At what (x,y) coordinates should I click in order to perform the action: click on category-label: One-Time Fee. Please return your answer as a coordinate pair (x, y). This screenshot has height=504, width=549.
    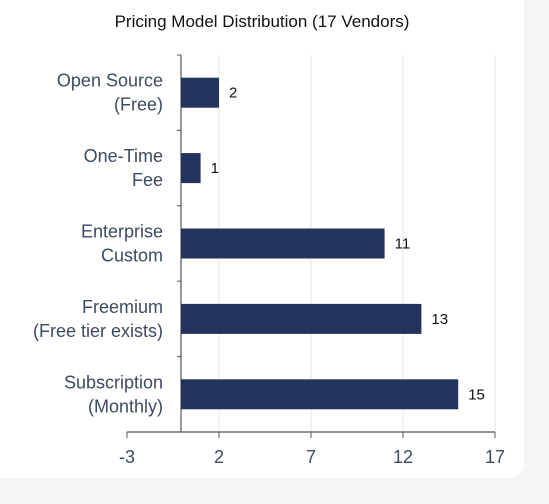
    Looking at the image, I should click on (123, 168).